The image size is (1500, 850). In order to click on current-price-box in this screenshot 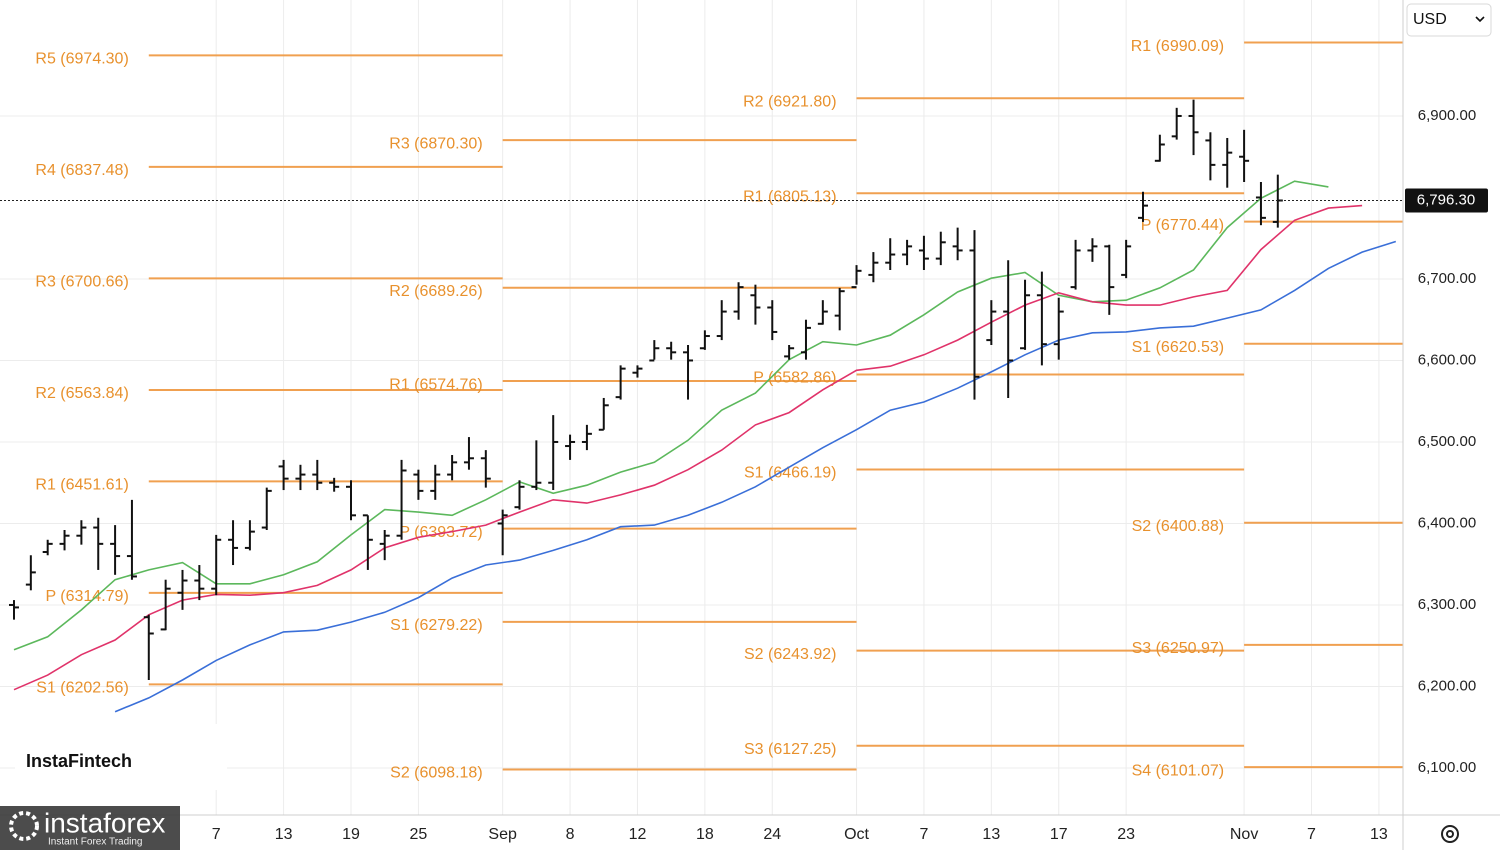, I will do `click(1446, 200)`.